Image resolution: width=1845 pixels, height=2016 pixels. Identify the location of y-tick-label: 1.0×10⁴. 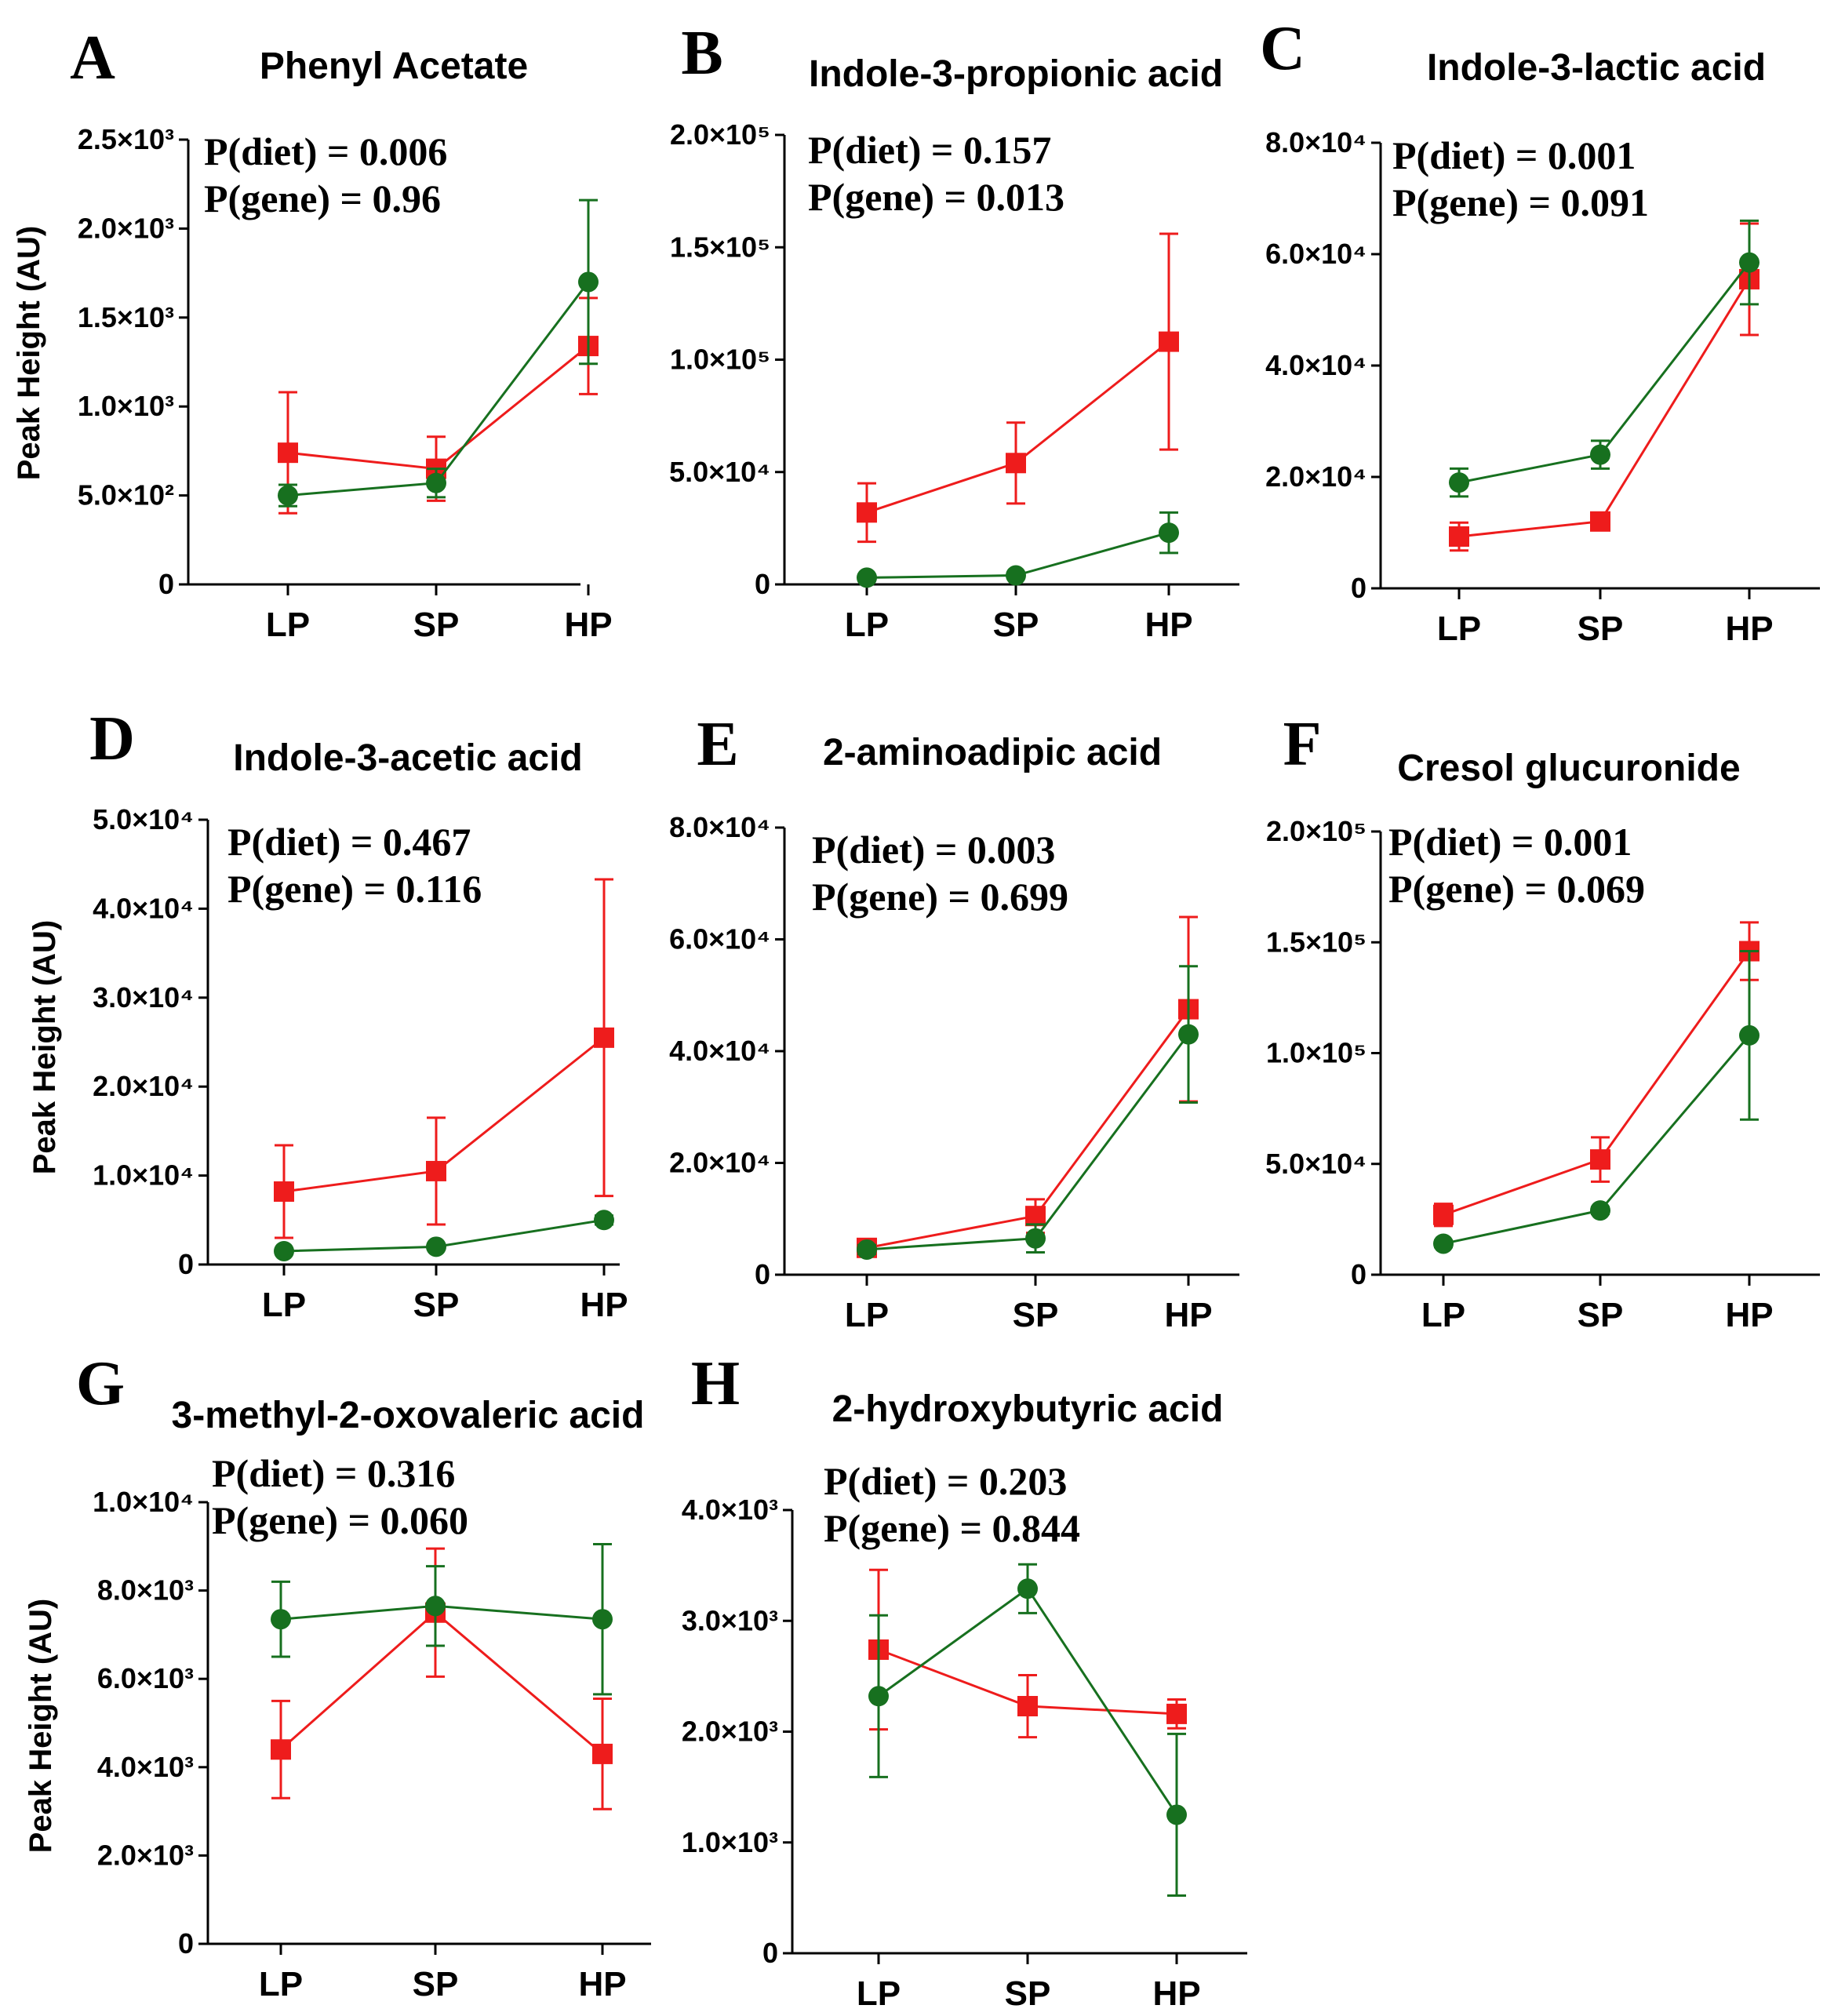
(143, 1175).